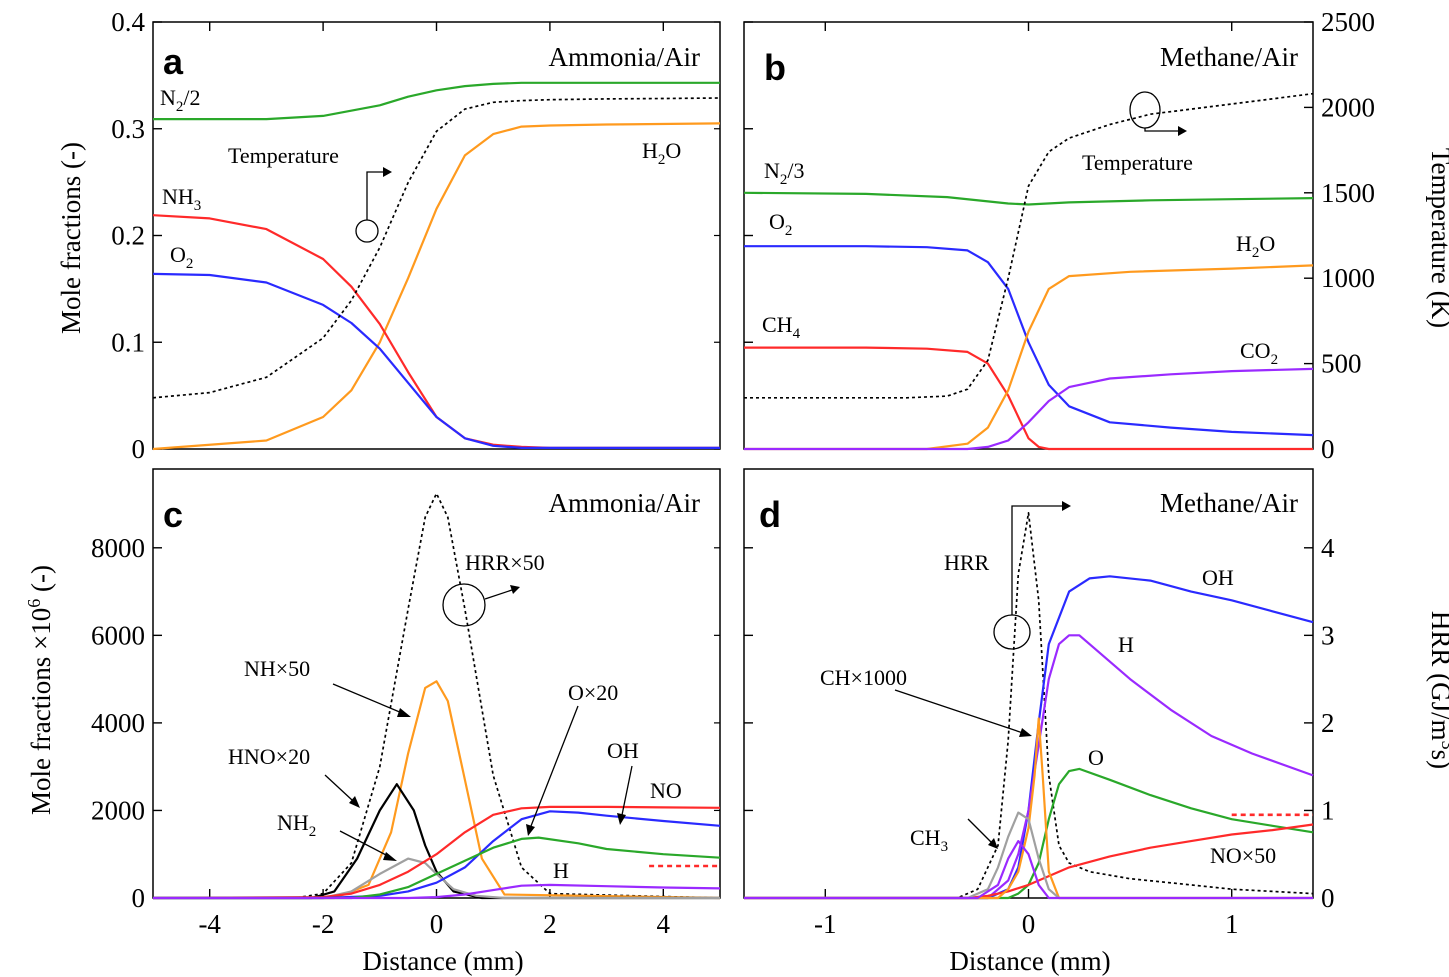 The height and width of the screenshot is (977, 1449). I want to click on axis-marker-arrowhead-c, so click(515, 589).